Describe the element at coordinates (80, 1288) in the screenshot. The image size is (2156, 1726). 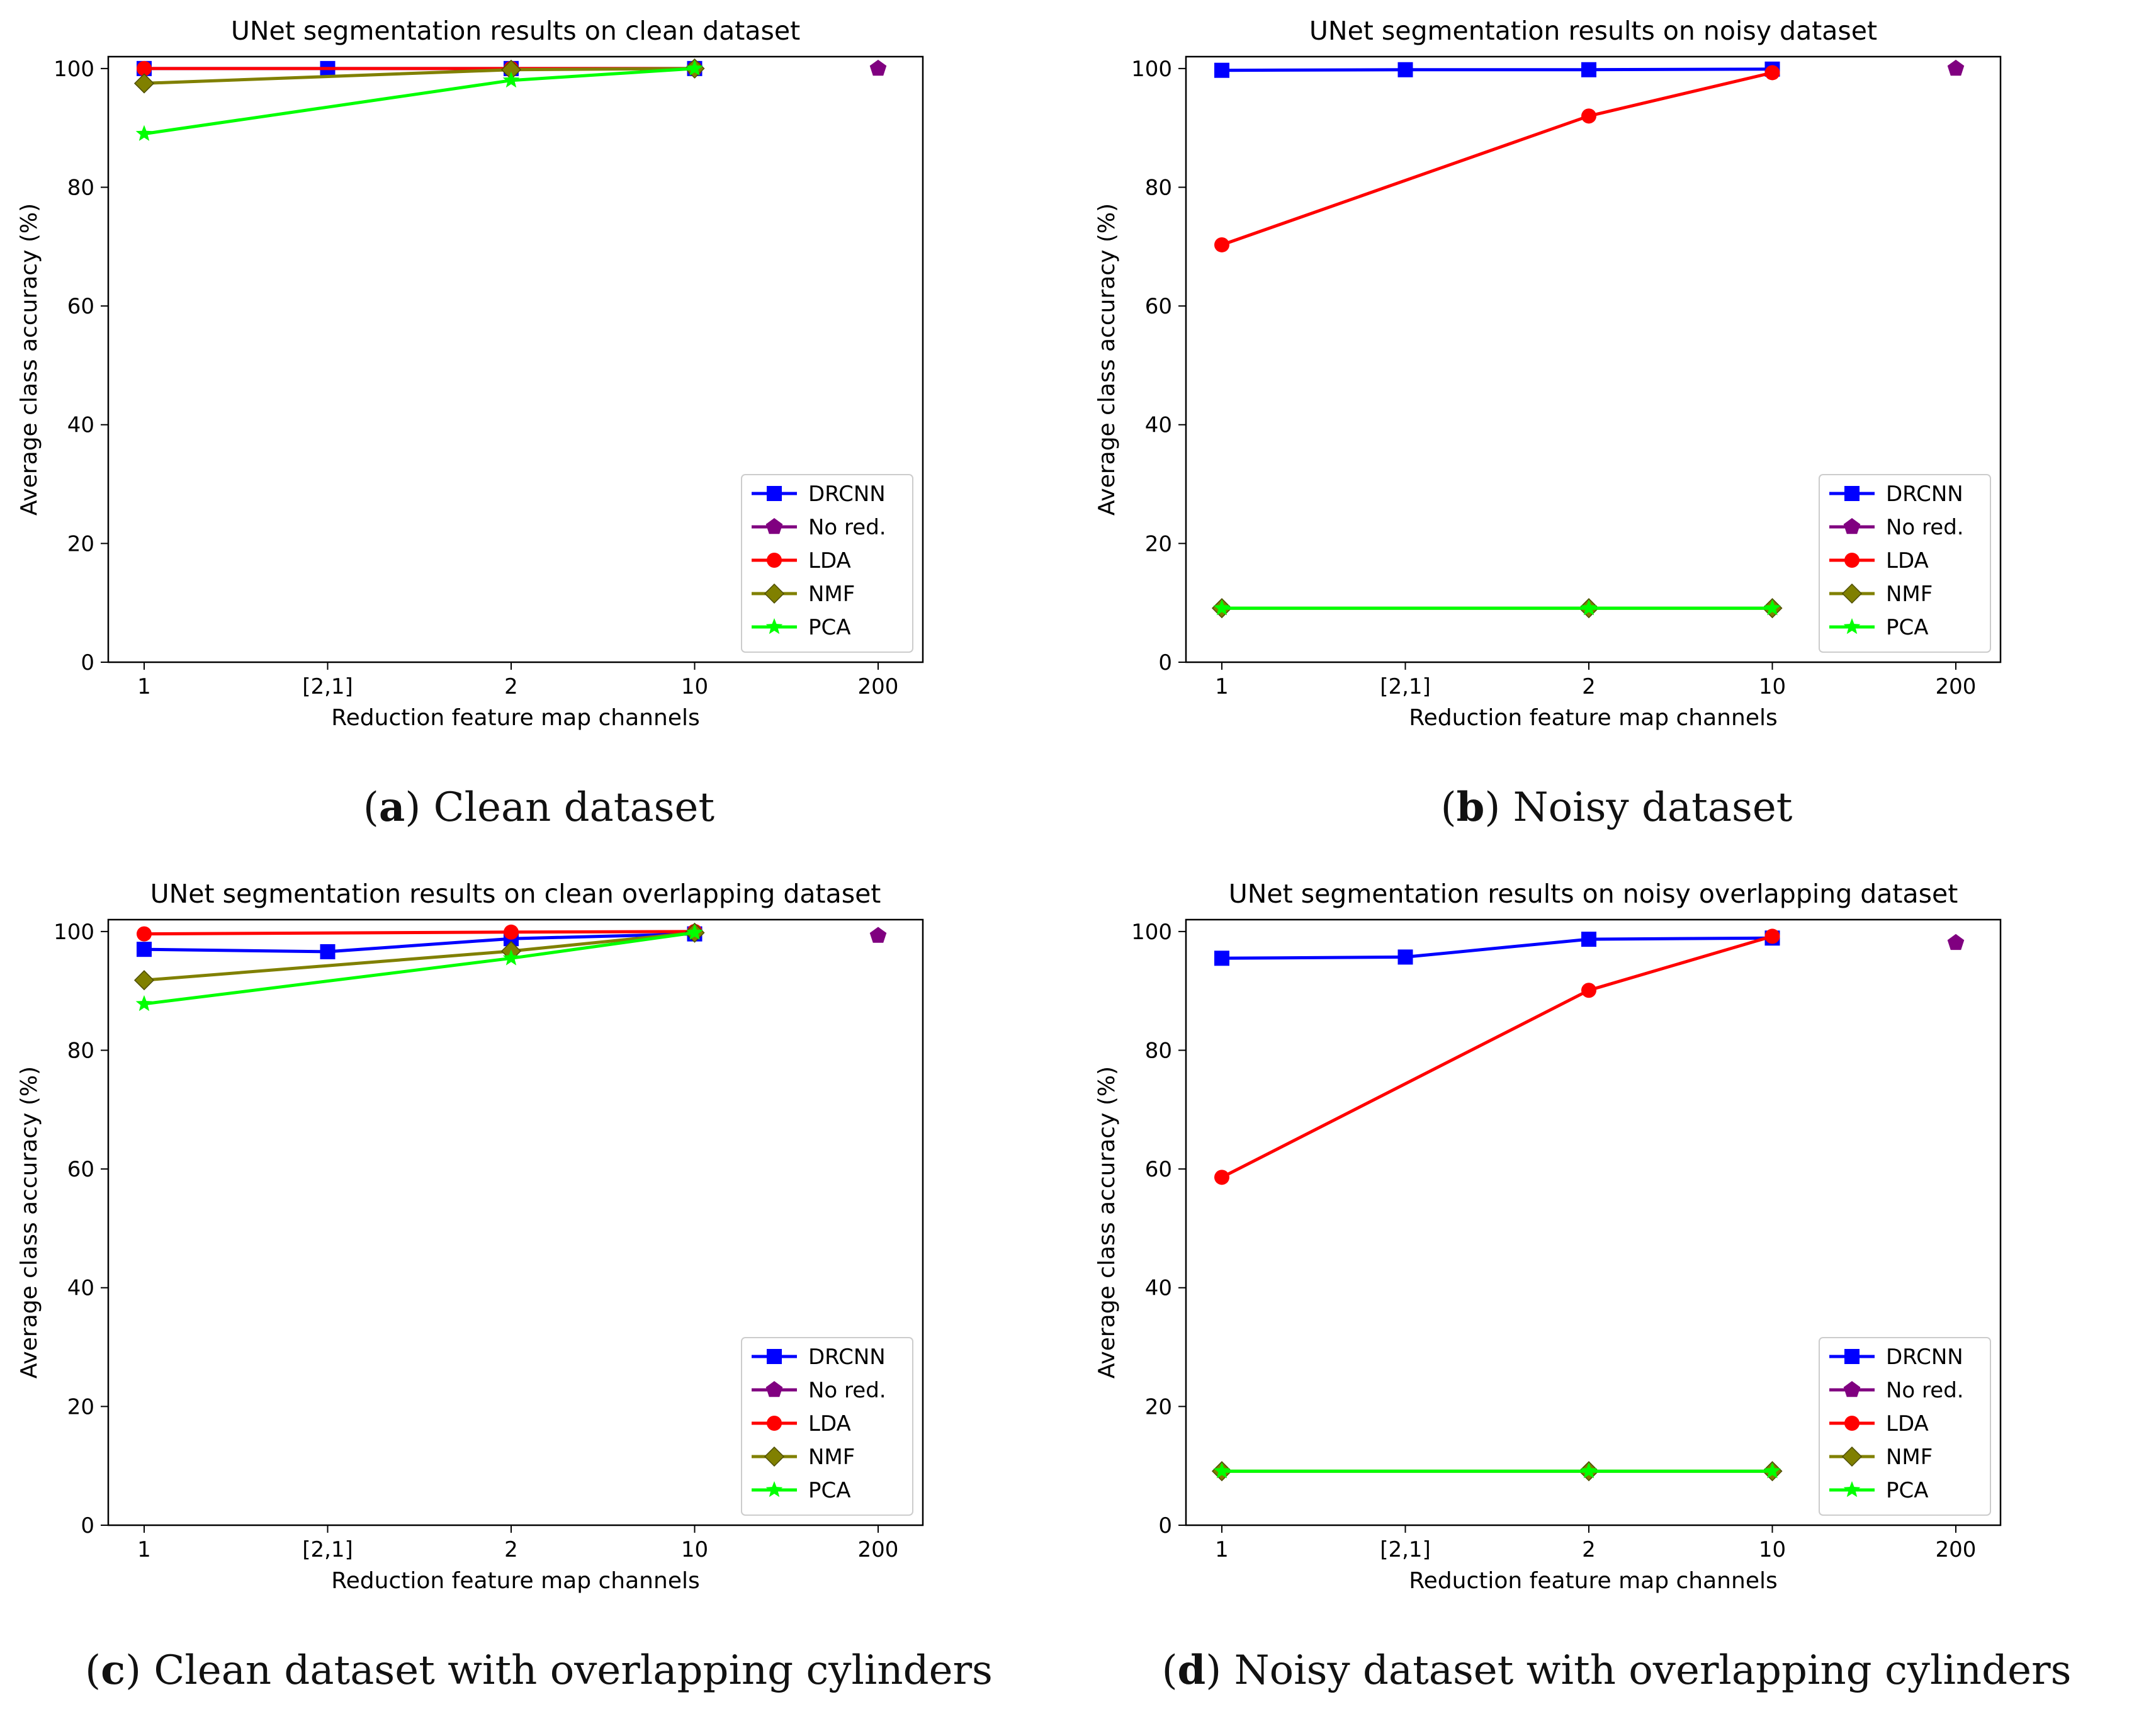
I see `y-tick-label: 40` at that location.